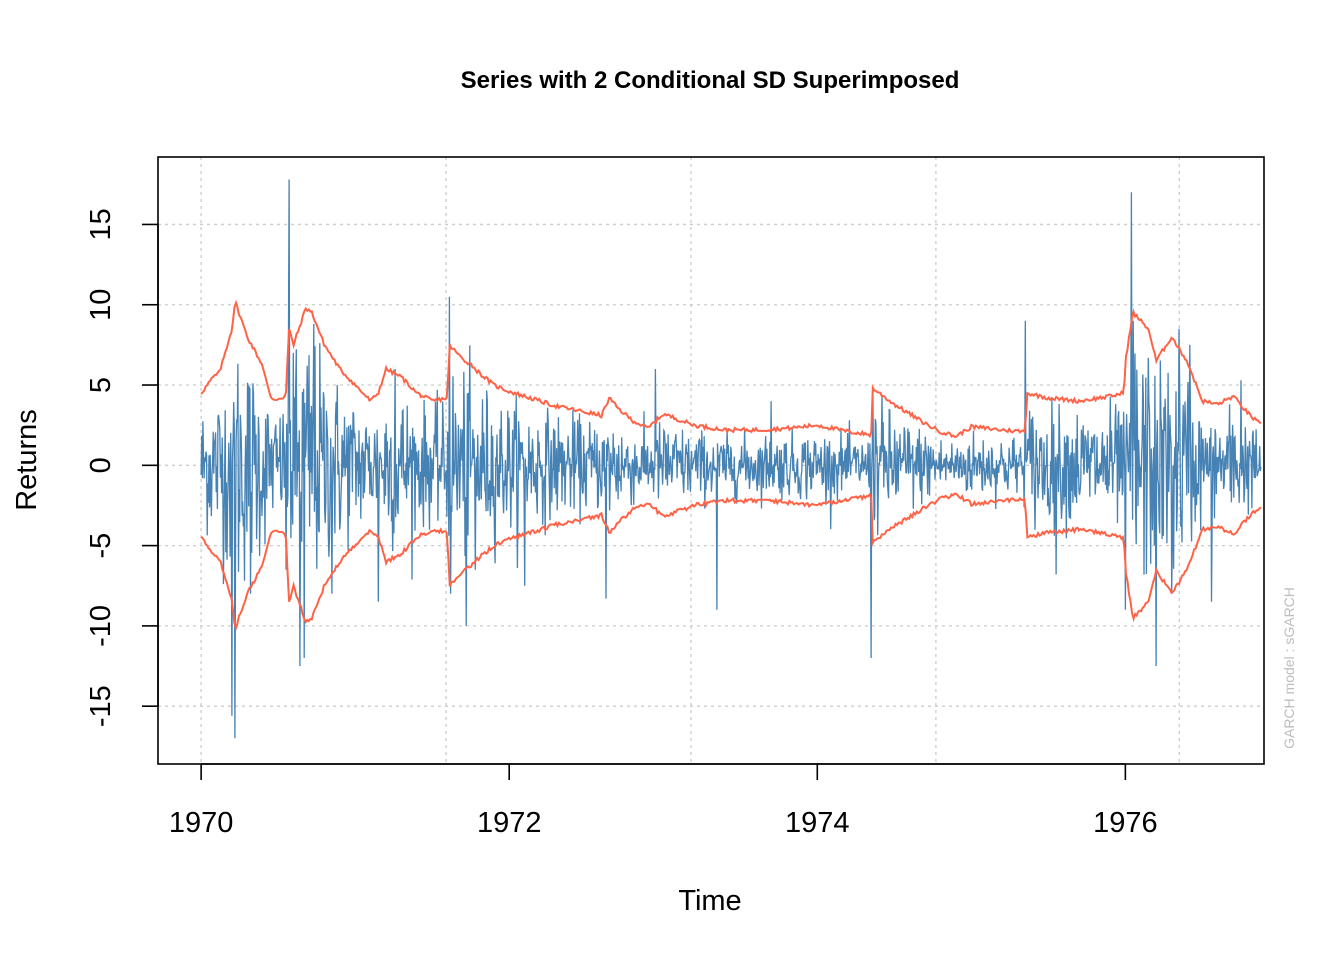 This screenshot has height=960, width=1344. Describe the element at coordinates (101, 385) in the screenshot. I see `y-tick-label: 5` at that location.